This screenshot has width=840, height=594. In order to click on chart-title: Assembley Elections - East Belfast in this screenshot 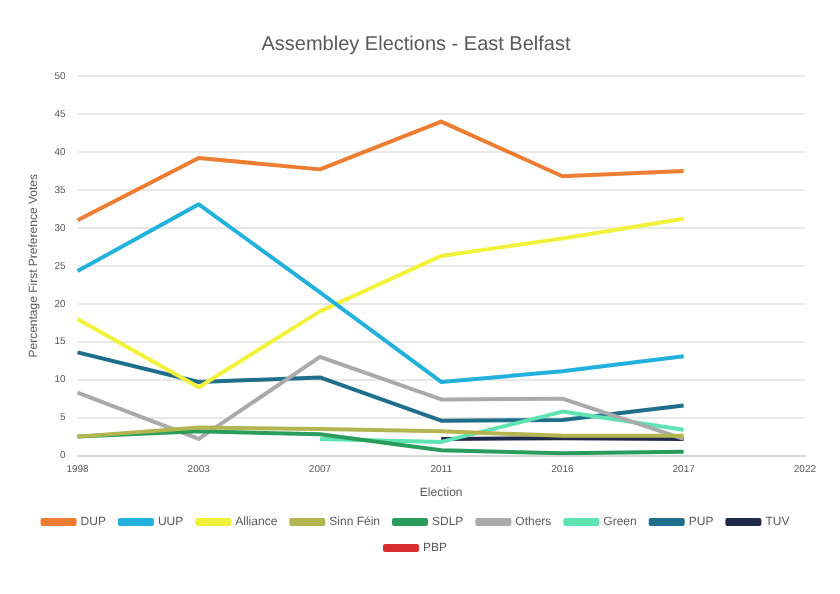, I will do `click(416, 44)`.